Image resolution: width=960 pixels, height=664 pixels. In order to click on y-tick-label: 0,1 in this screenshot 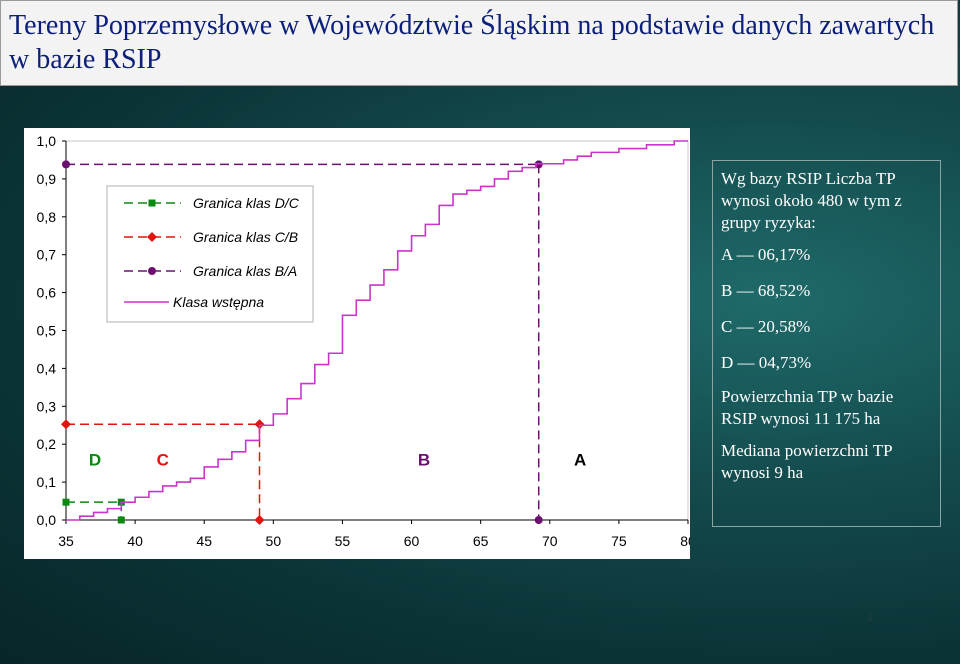, I will do `click(47, 482)`.